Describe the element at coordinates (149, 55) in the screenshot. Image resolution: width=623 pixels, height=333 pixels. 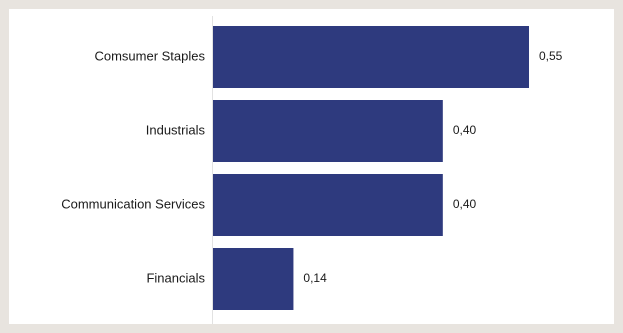
I see `category-label-0: Comsumer Staples` at that location.